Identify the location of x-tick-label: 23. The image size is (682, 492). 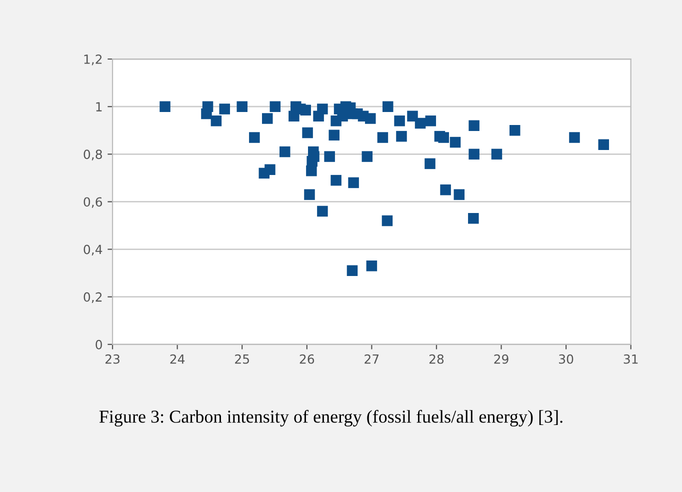
(112, 359).